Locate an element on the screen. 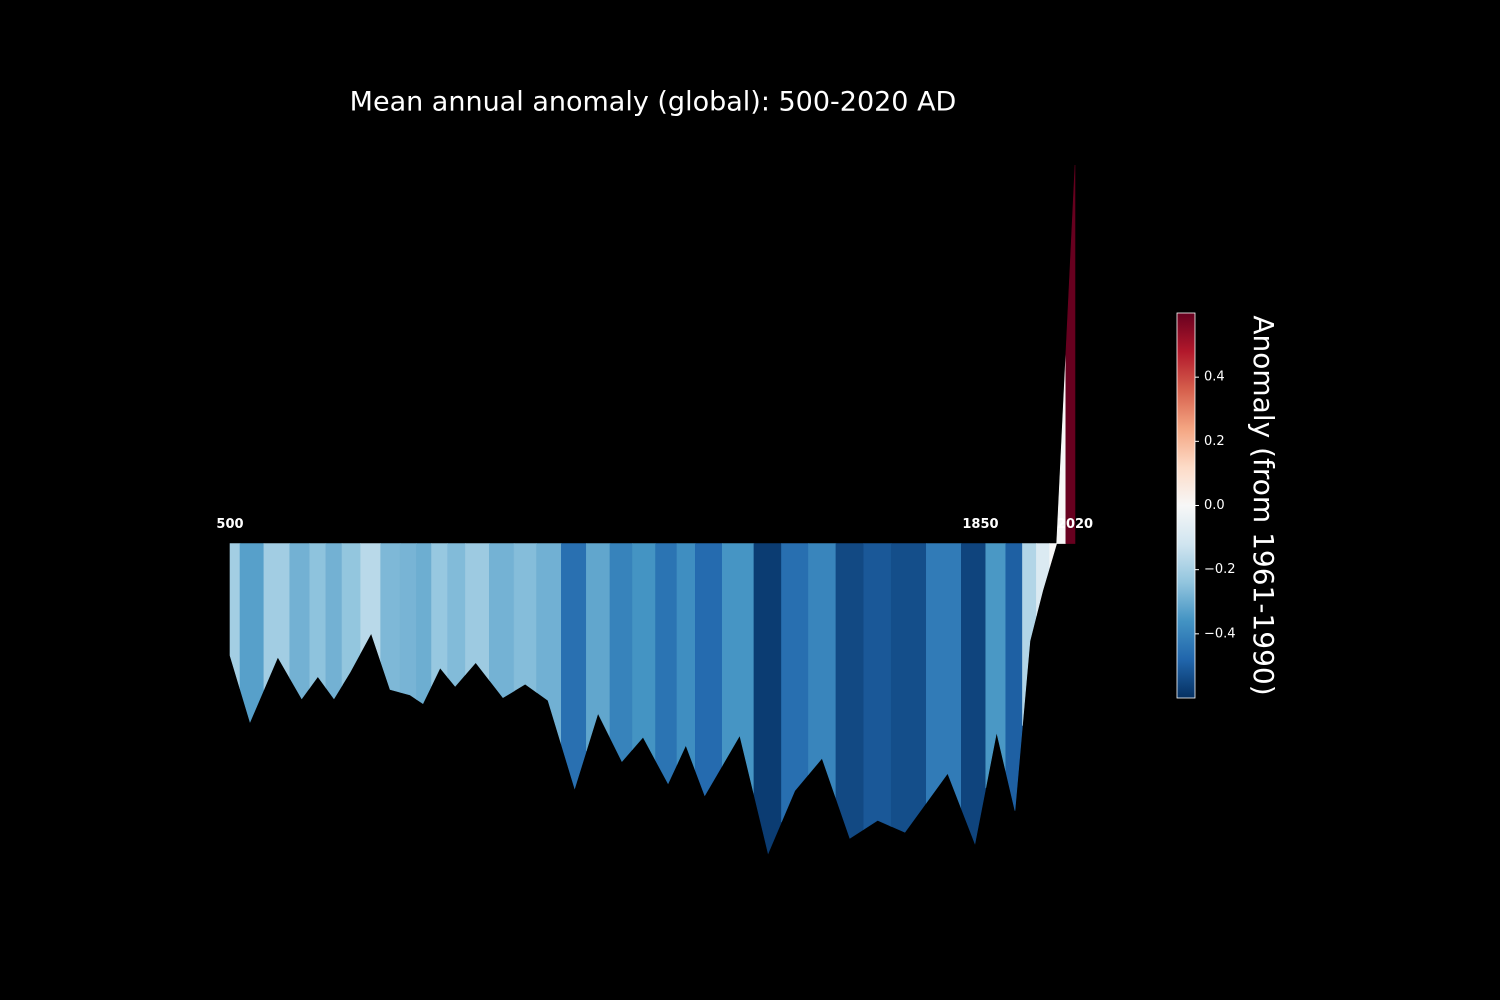  colorbar is located at coordinates (1186, 505).